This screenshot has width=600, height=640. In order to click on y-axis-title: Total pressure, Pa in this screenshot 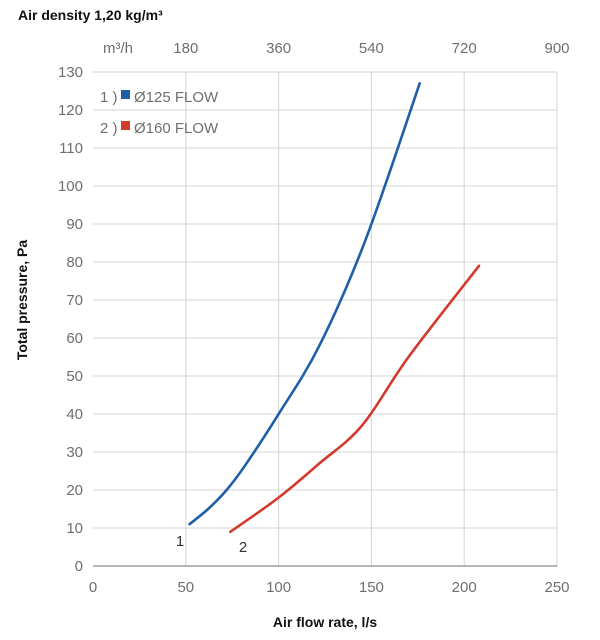, I will do `click(22, 300)`.